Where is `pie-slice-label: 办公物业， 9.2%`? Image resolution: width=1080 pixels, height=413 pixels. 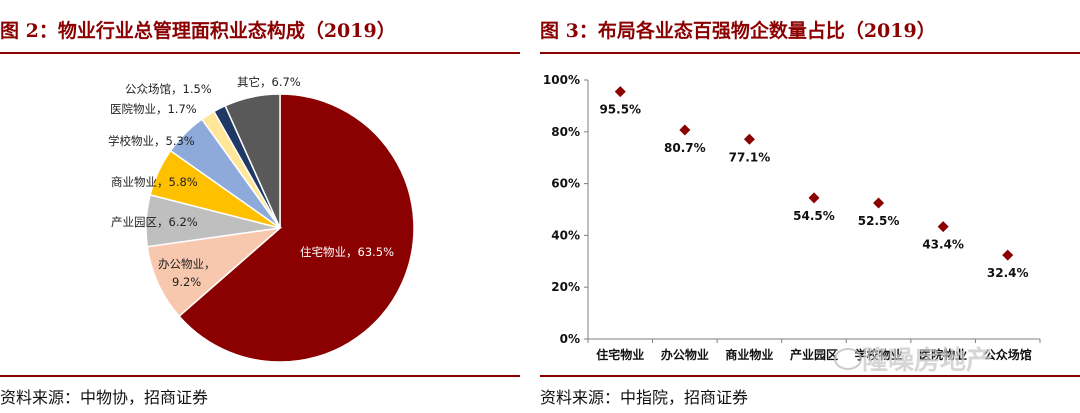
pie-slice-label: 办公物业， 9.2% is located at coordinates (187, 273).